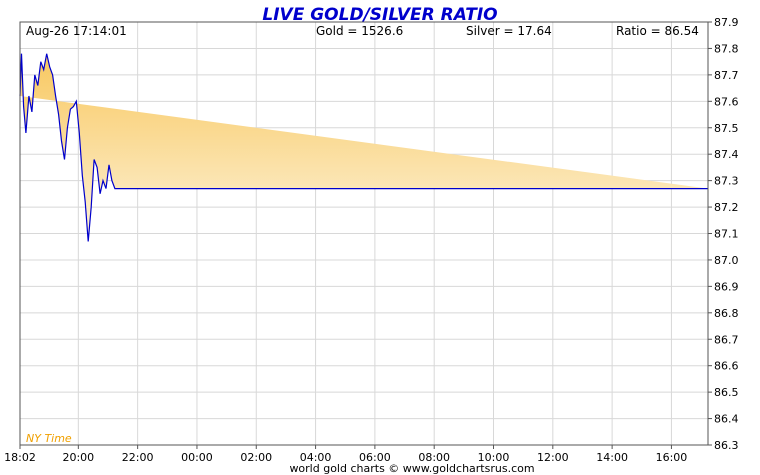  Describe the element at coordinates (494, 457) in the screenshot. I see `x-tick-label: 10:00` at that location.